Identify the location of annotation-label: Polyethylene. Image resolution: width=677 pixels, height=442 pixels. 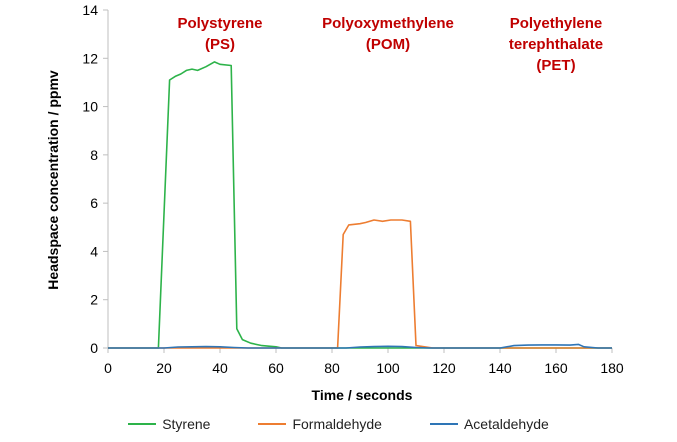
(556, 23).